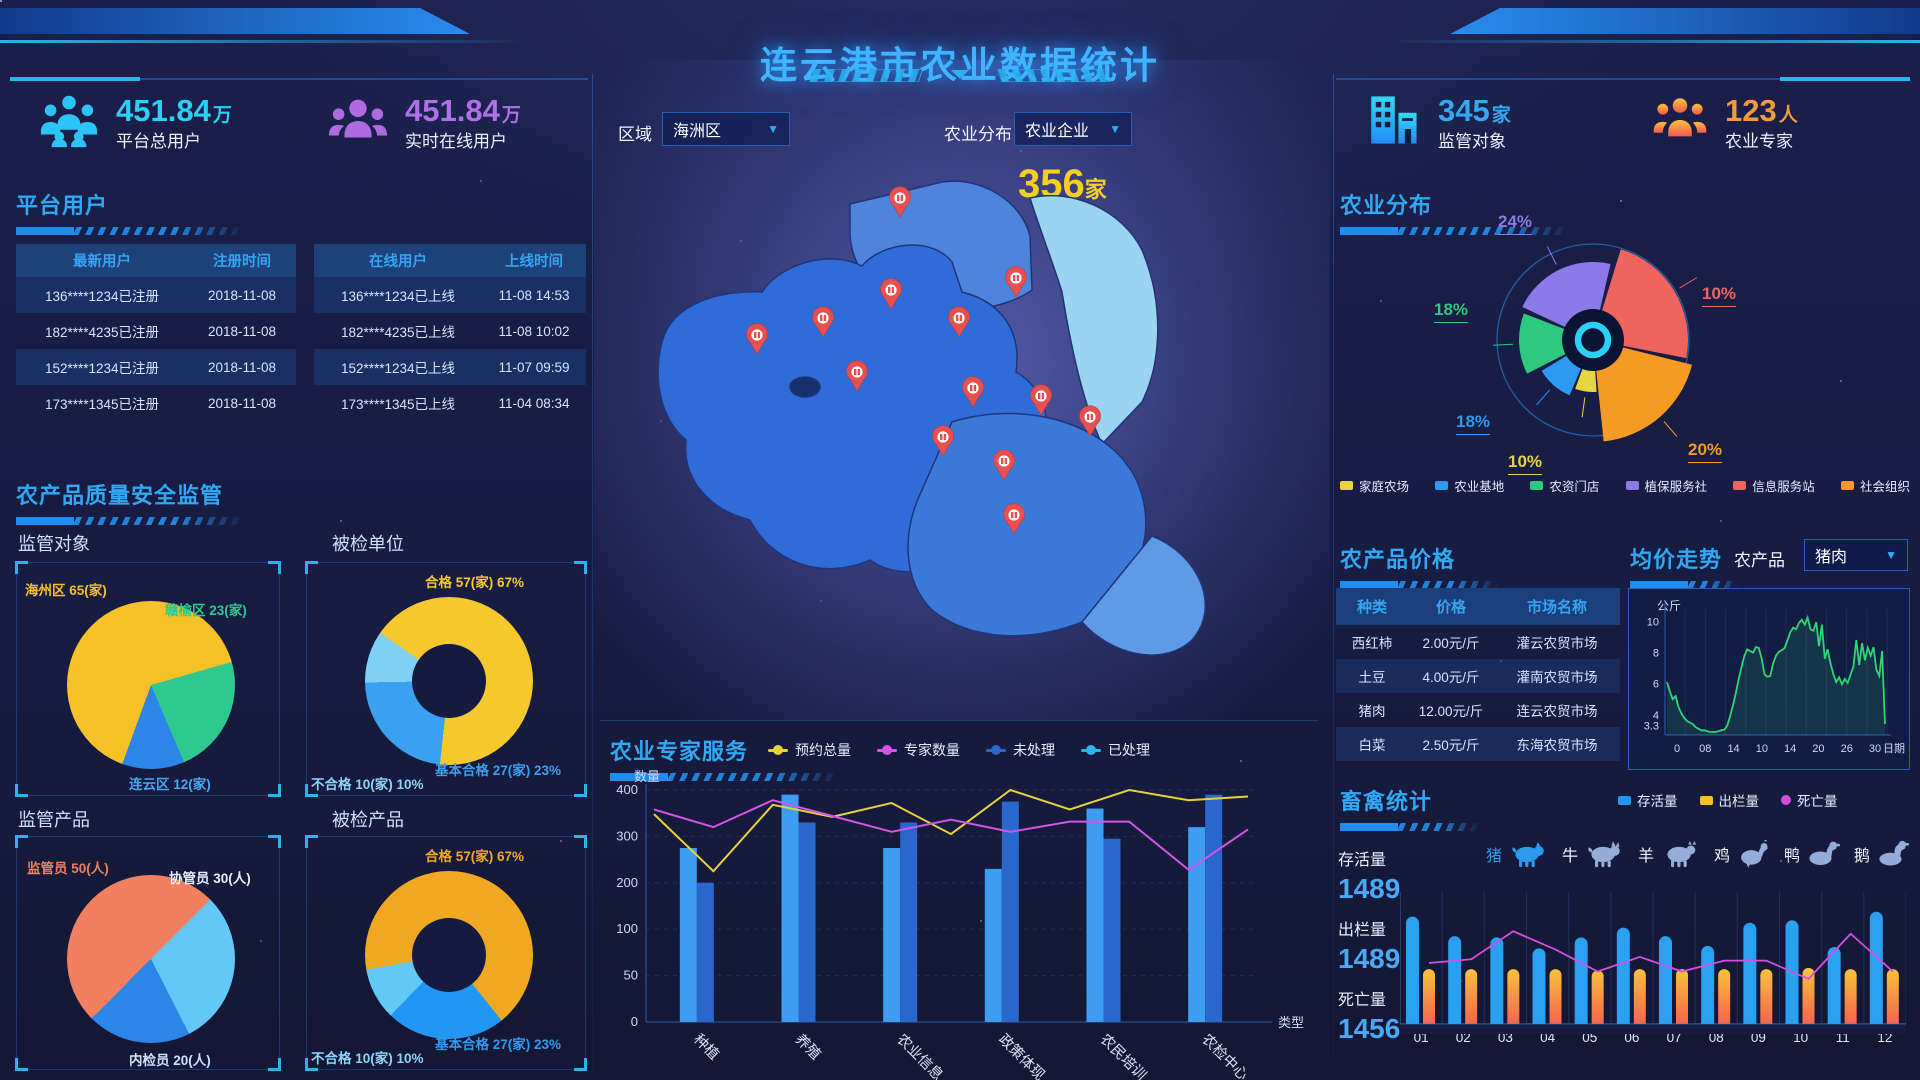  I want to click on svg-text: 种植, so click(706, 1047).